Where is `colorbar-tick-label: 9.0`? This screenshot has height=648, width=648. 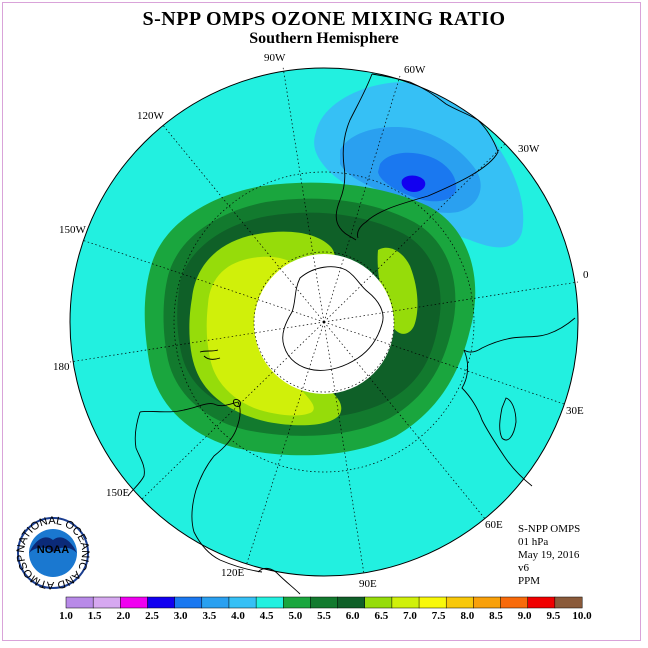
colorbar-tick-label: 9.0 is located at coordinates (525, 616).